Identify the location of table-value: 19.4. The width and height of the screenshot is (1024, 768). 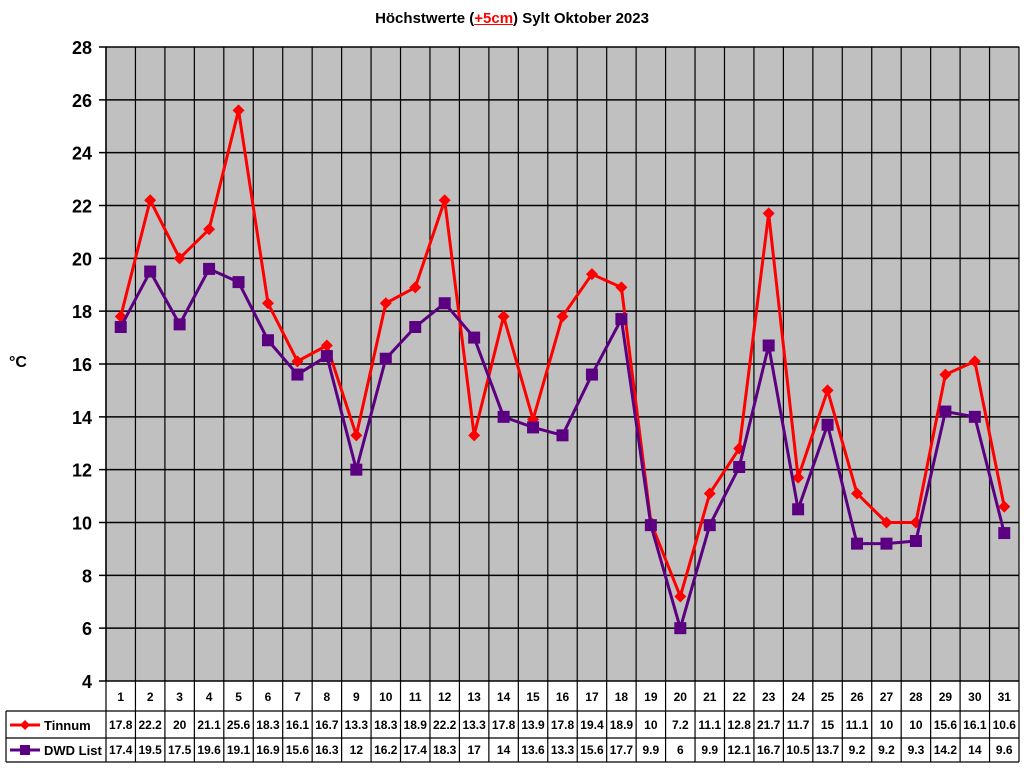
(592, 725).